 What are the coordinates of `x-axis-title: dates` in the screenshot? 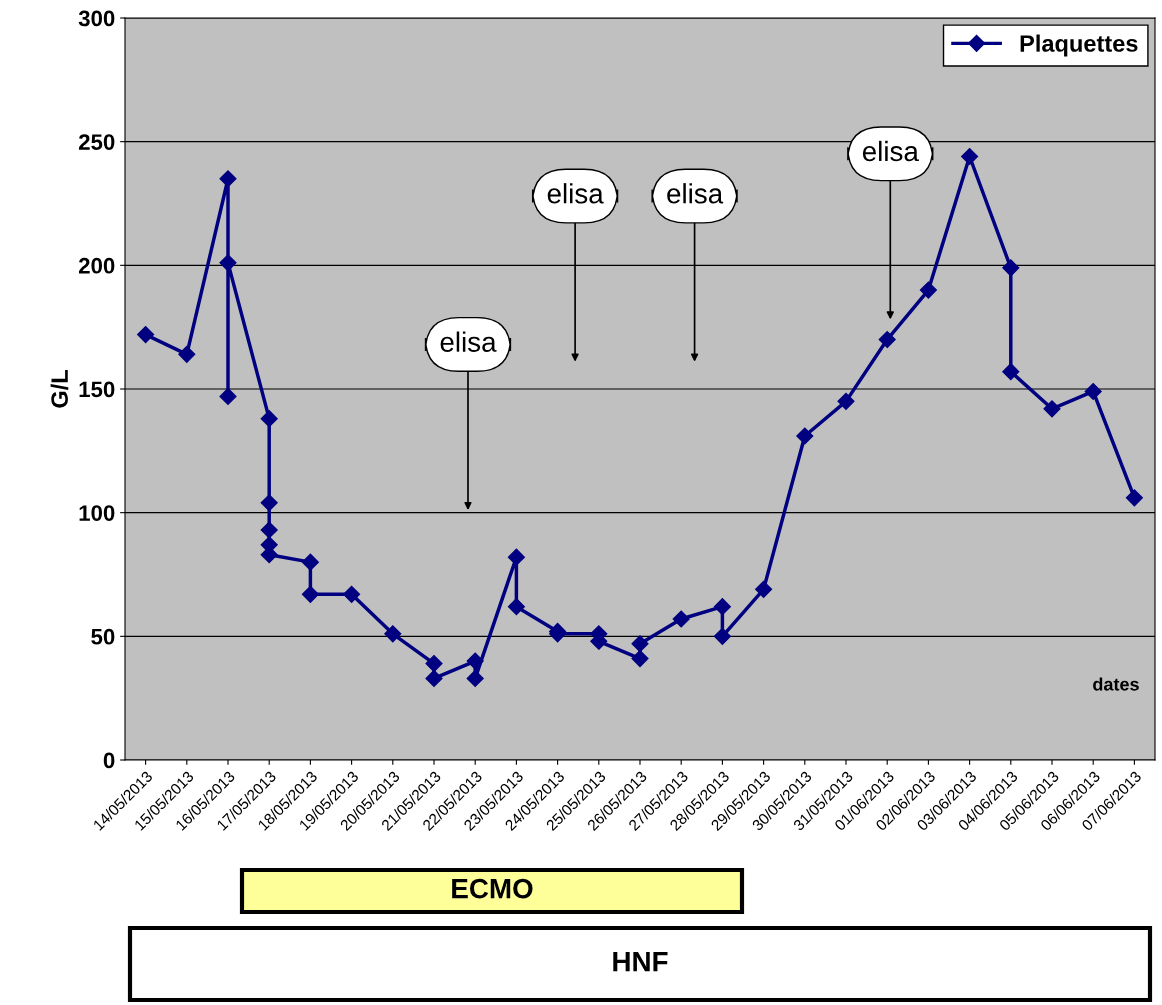 It's located at (1116, 684).